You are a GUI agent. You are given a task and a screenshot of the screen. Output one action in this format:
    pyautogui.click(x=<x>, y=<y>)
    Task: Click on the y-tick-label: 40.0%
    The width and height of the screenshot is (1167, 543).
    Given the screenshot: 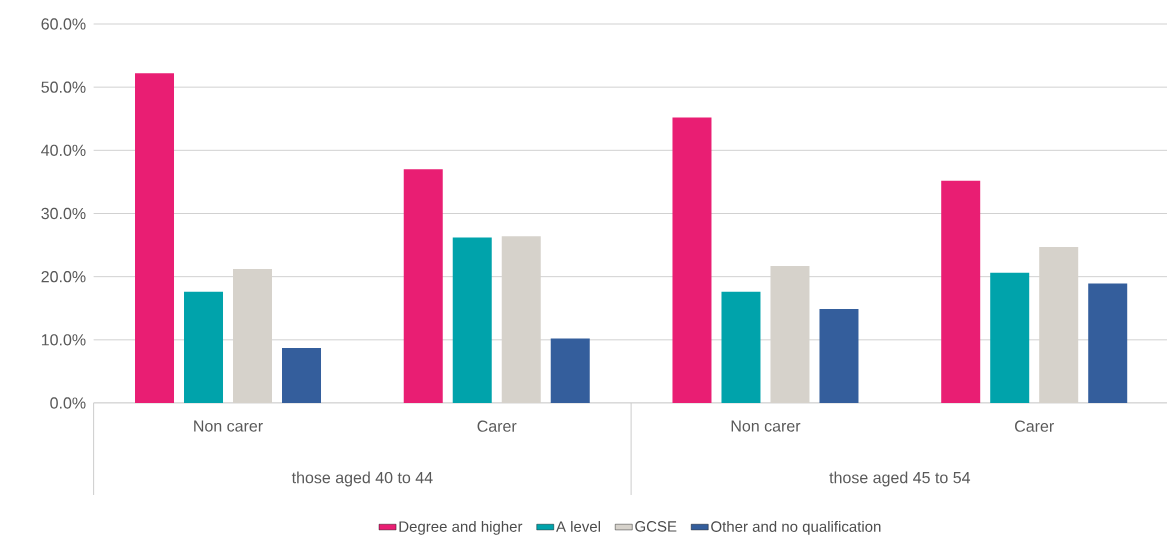 What is the action you would take?
    pyautogui.click(x=63, y=150)
    